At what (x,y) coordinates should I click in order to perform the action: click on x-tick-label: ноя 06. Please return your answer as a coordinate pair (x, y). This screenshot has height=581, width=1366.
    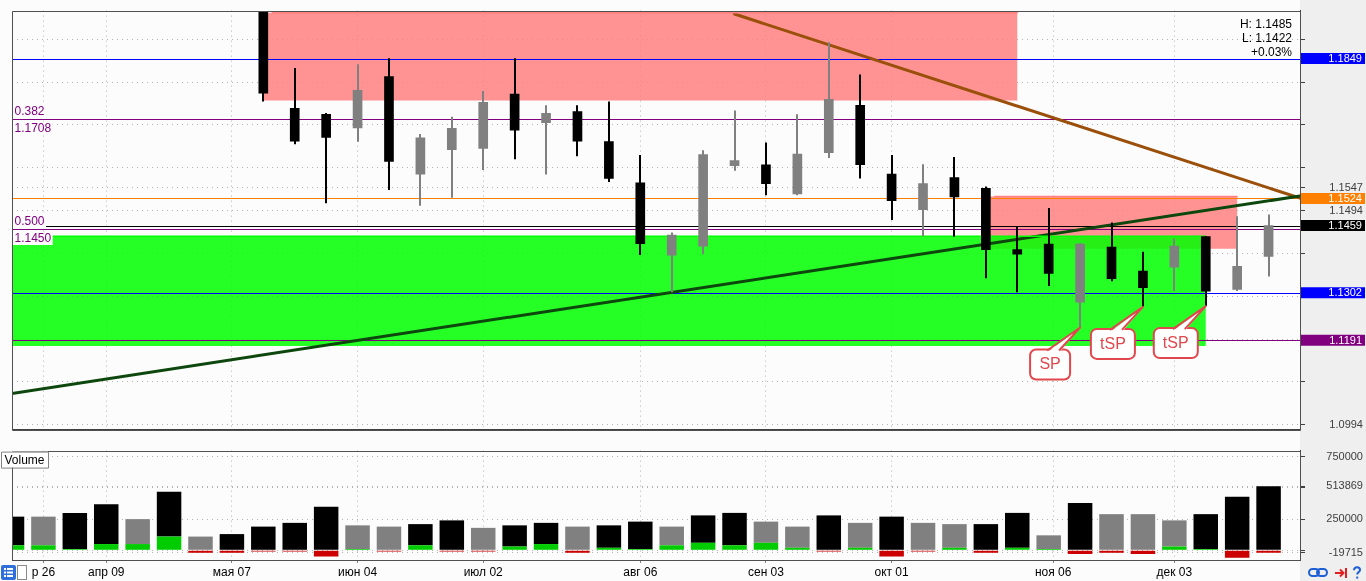
    Looking at the image, I should click on (1053, 571).